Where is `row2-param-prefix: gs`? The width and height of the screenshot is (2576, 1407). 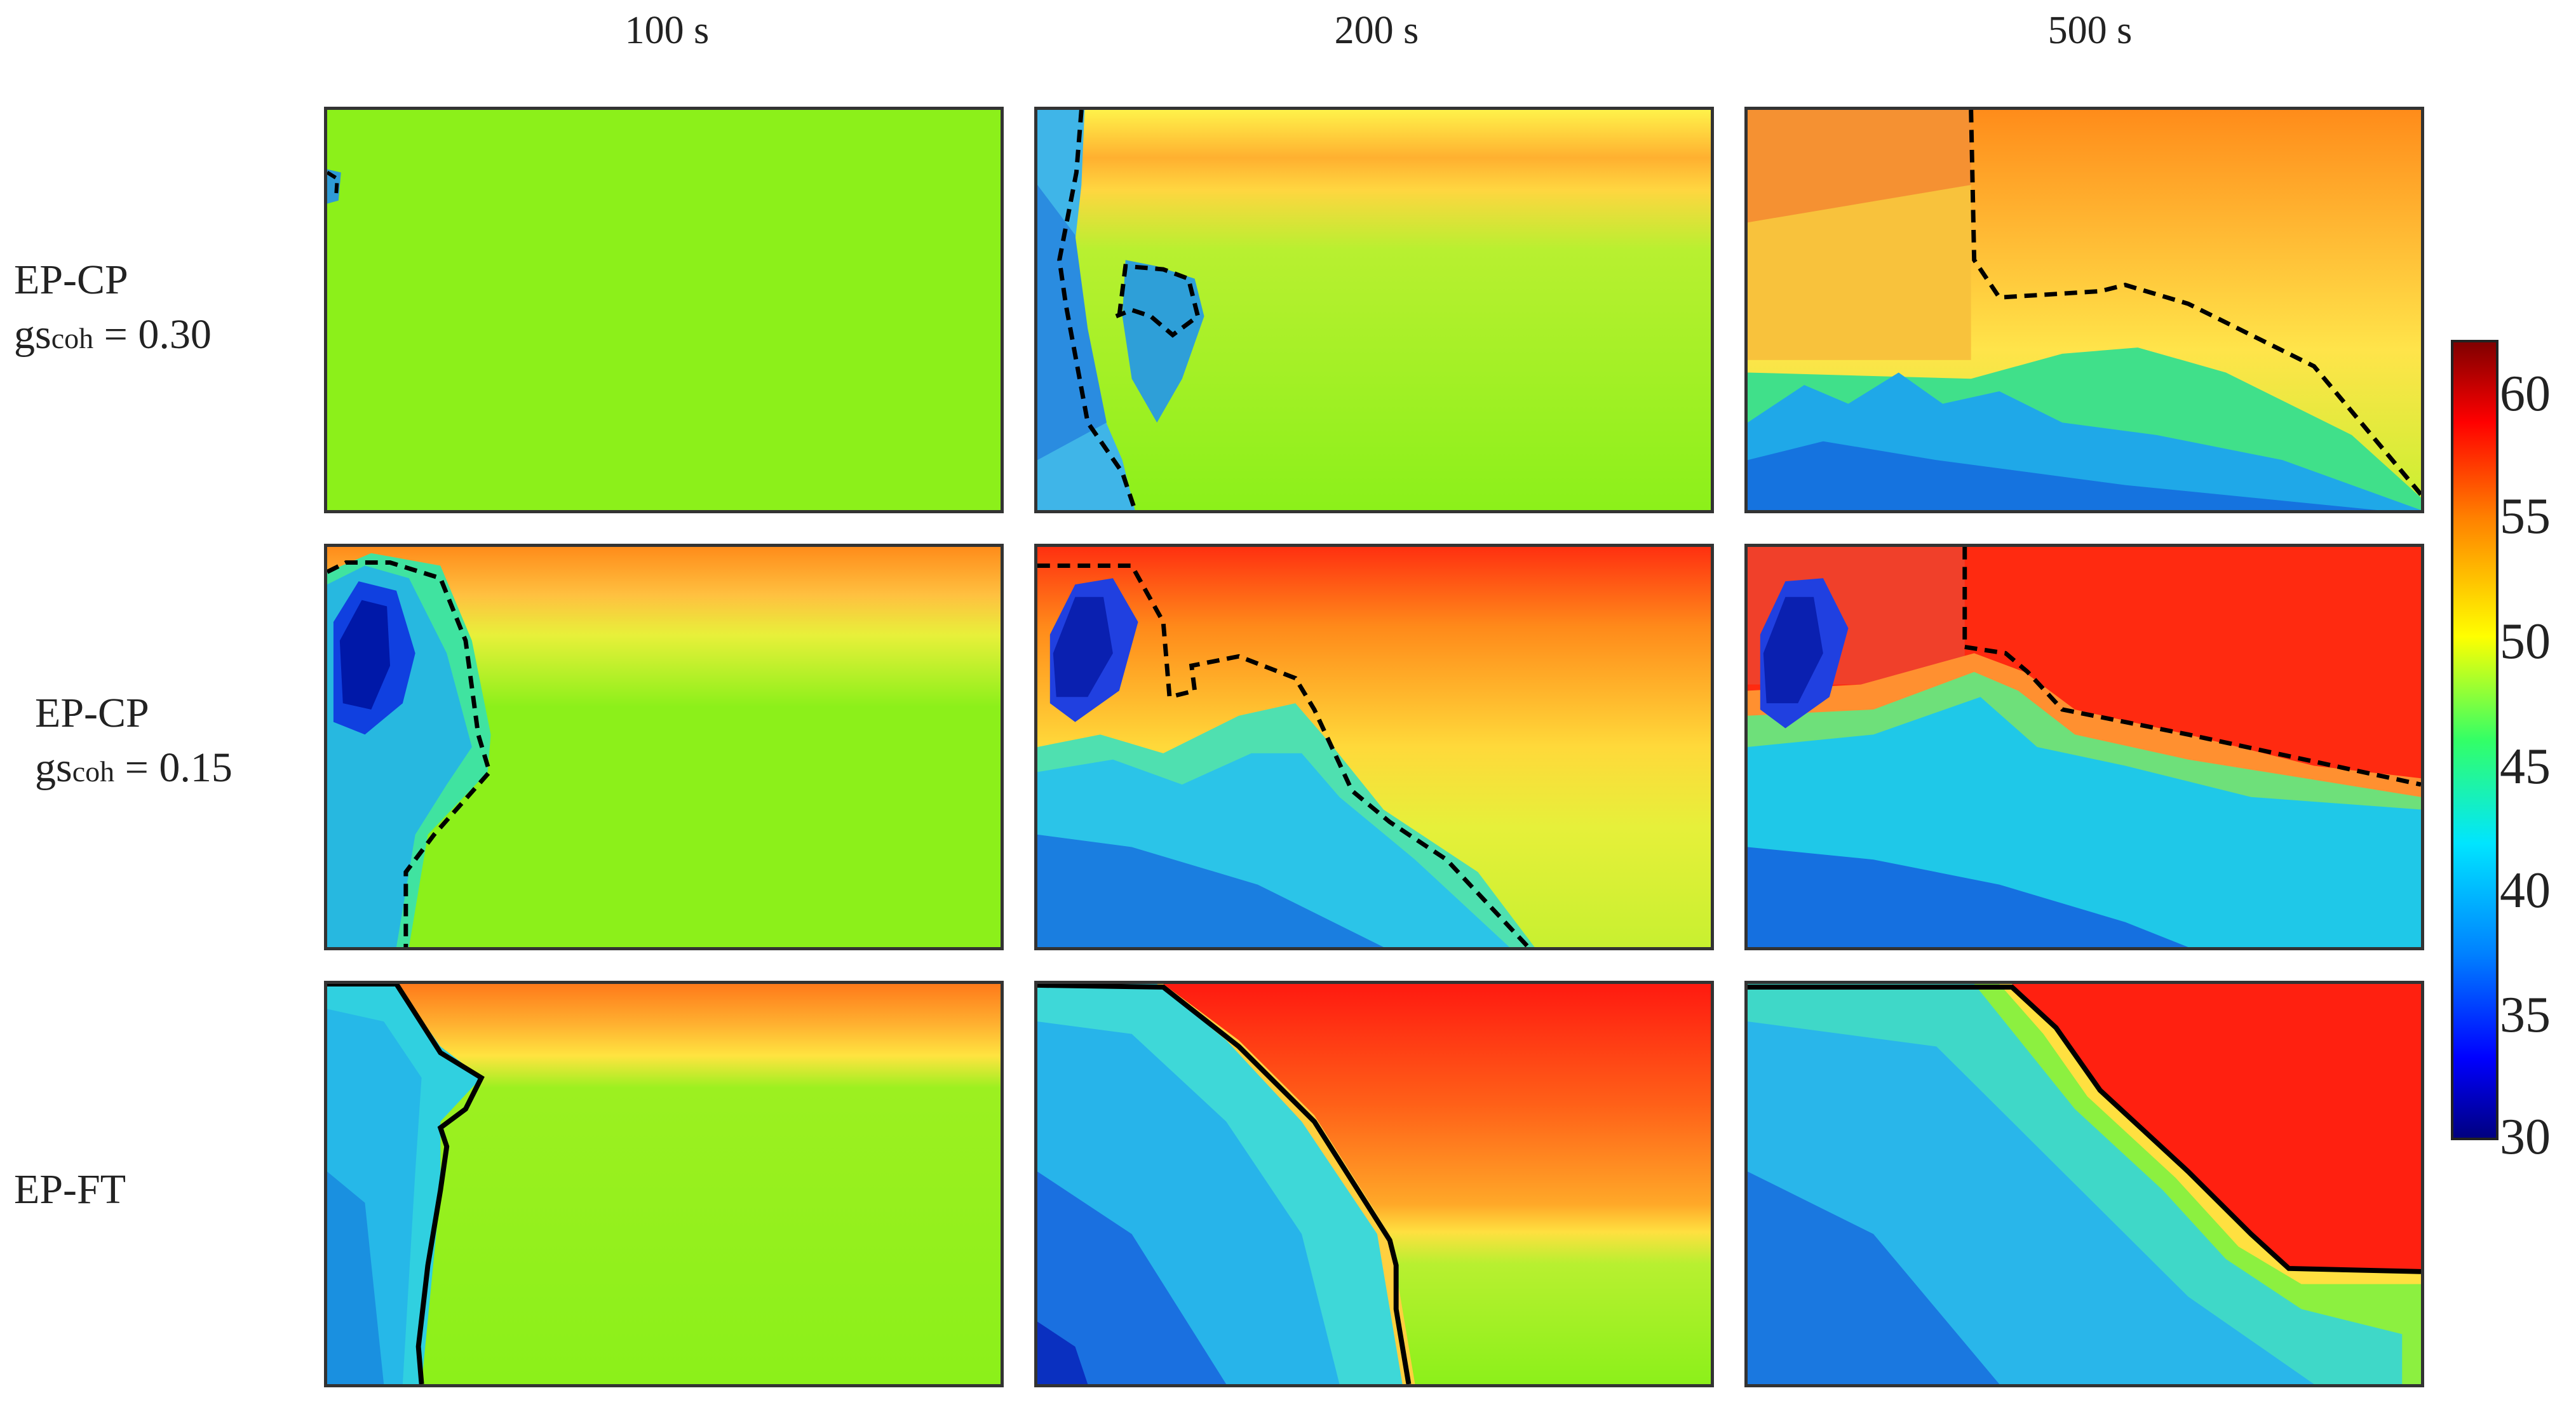 row2-param-prefix: gs is located at coordinates (53, 767).